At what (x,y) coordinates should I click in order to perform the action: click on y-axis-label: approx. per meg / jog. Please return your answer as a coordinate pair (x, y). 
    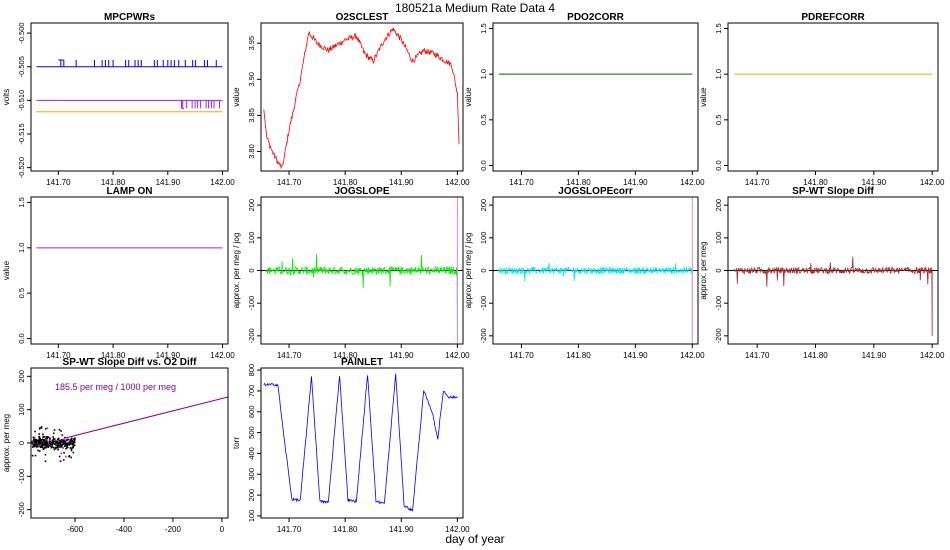
    Looking at the image, I should click on (236, 271).